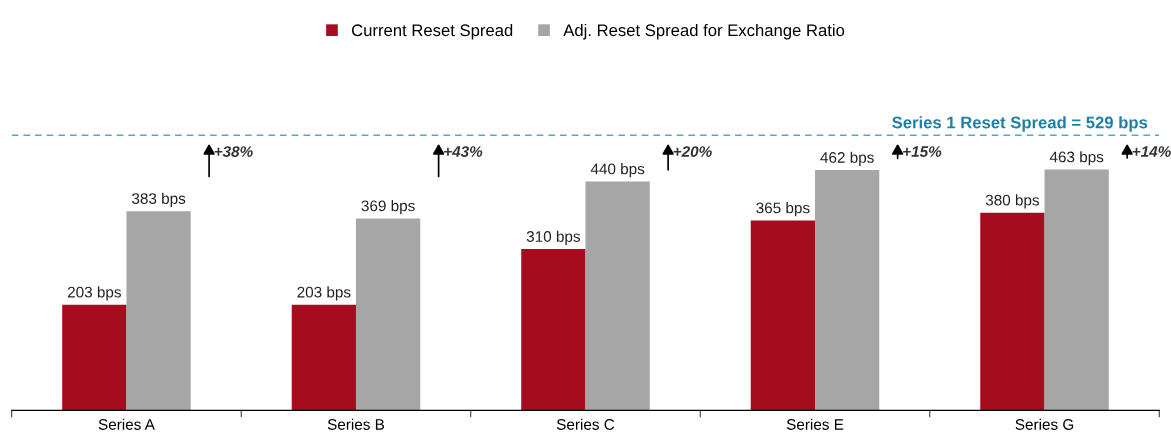 The width and height of the screenshot is (1171, 446). I want to click on data-label: 380 bps, so click(1012, 201).